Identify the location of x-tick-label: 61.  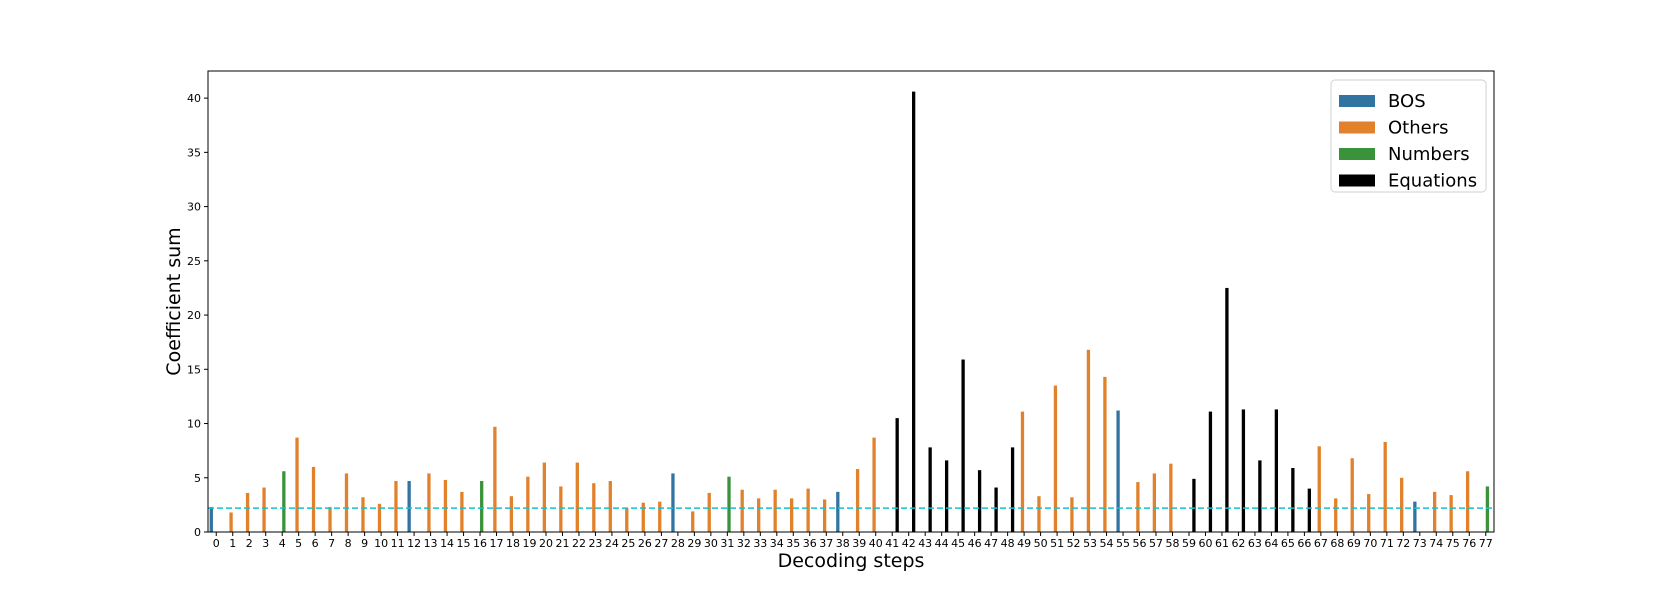
(1222, 543).